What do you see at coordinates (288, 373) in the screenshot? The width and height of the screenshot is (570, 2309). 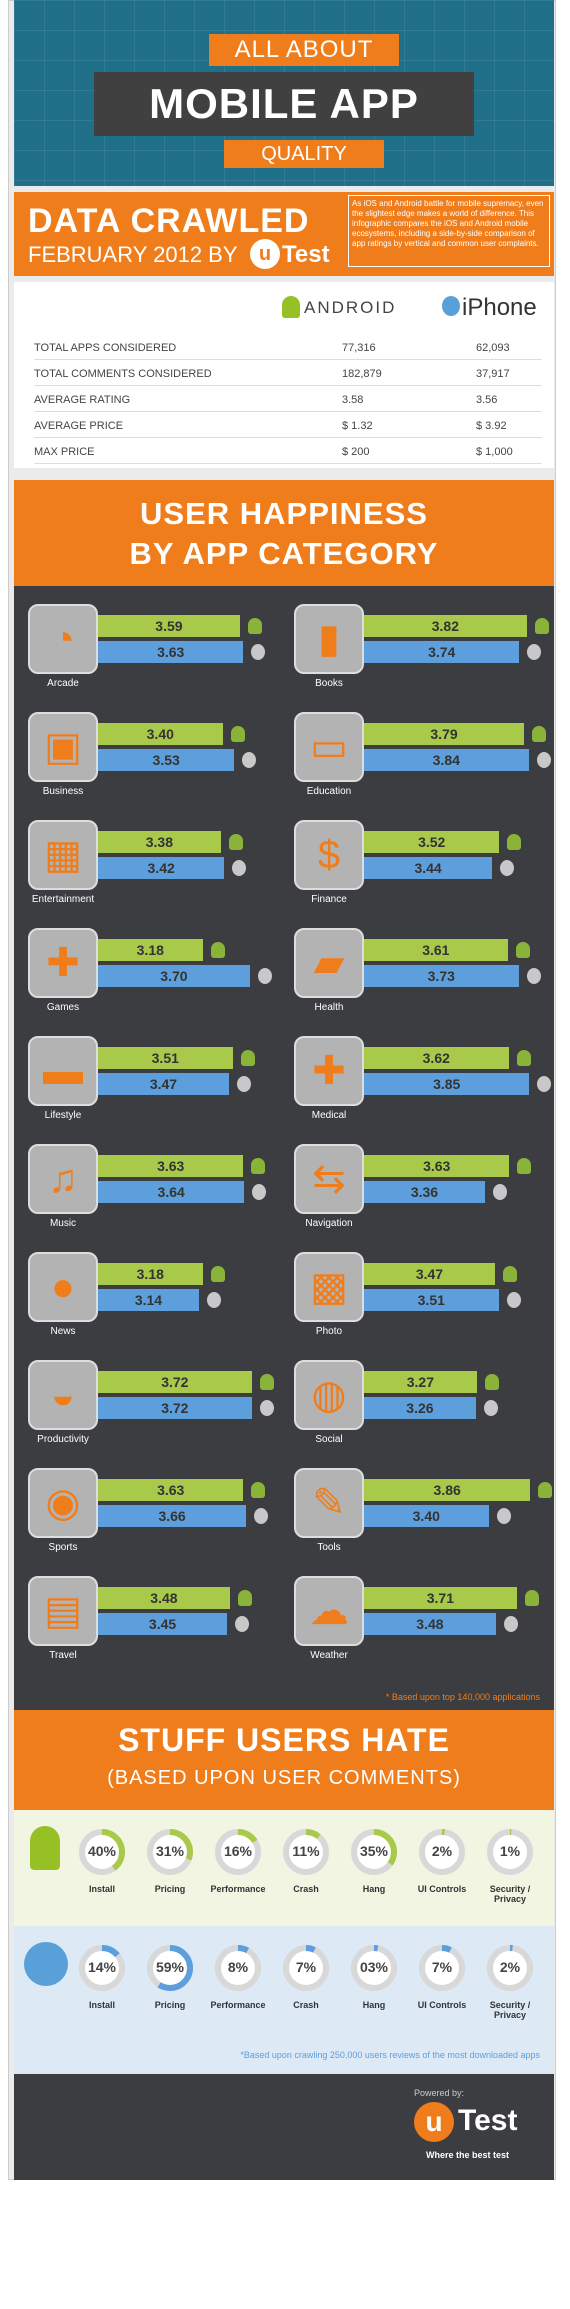 I see `stats-row: TOTAL COMMENTS CONSIDERED 182,879 37,917` at bounding box center [288, 373].